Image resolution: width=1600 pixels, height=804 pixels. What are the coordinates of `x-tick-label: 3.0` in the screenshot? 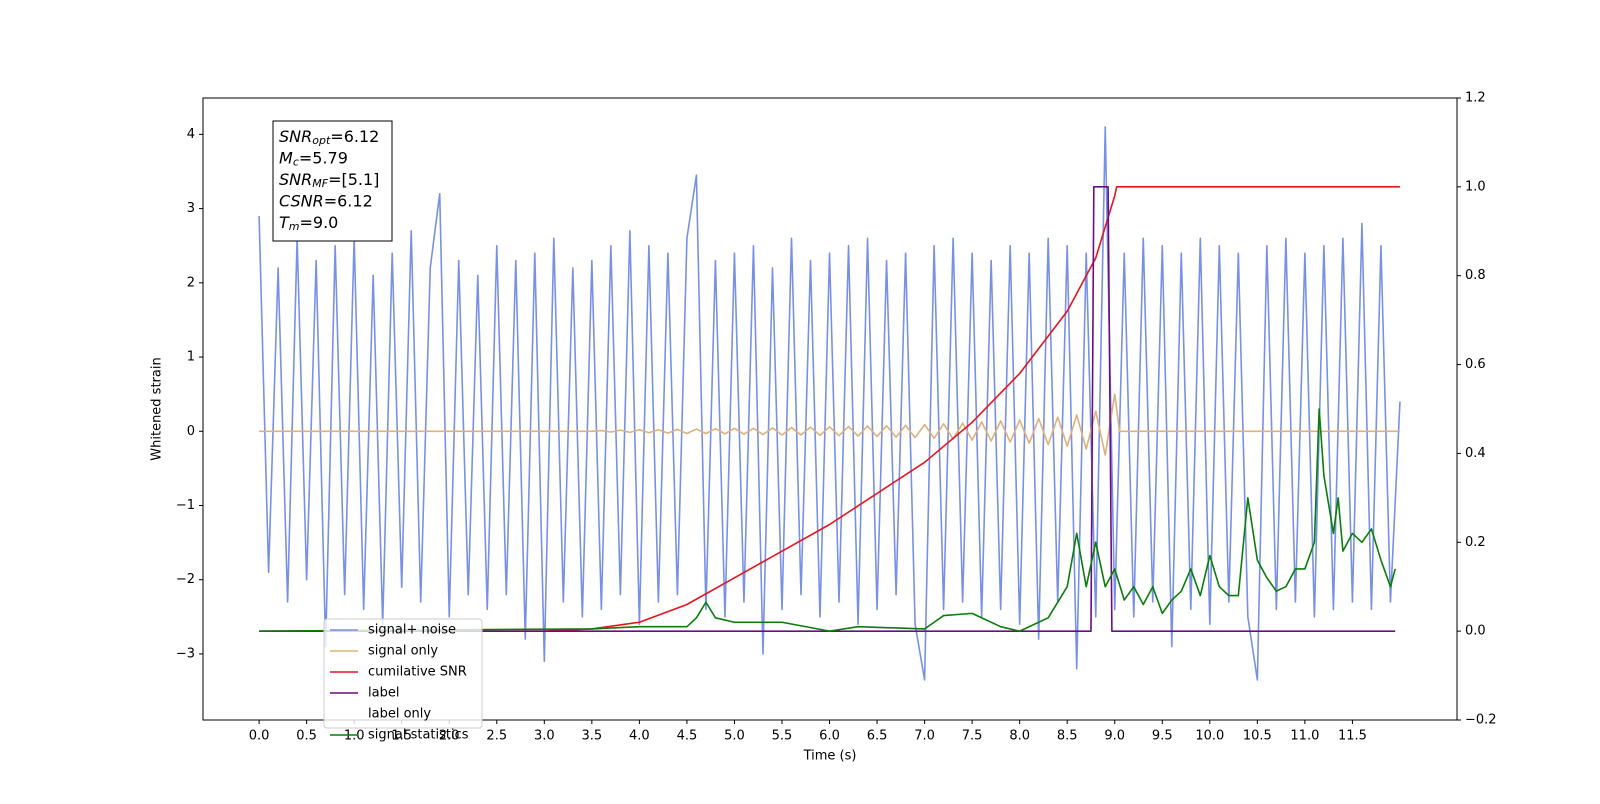 It's located at (544, 736).